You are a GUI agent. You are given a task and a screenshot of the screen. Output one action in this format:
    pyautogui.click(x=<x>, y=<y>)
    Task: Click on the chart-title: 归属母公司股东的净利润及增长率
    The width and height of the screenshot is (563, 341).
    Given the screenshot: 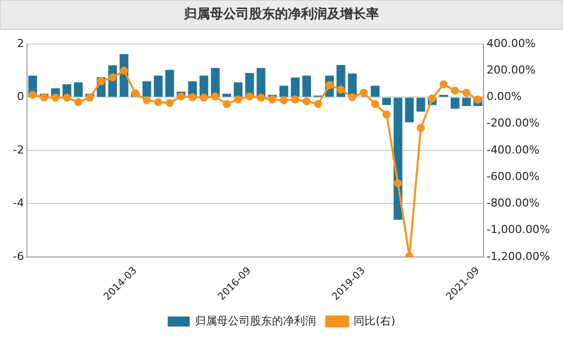 What is the action you would take?
    pyautogui.click(x=281, y=15)
    